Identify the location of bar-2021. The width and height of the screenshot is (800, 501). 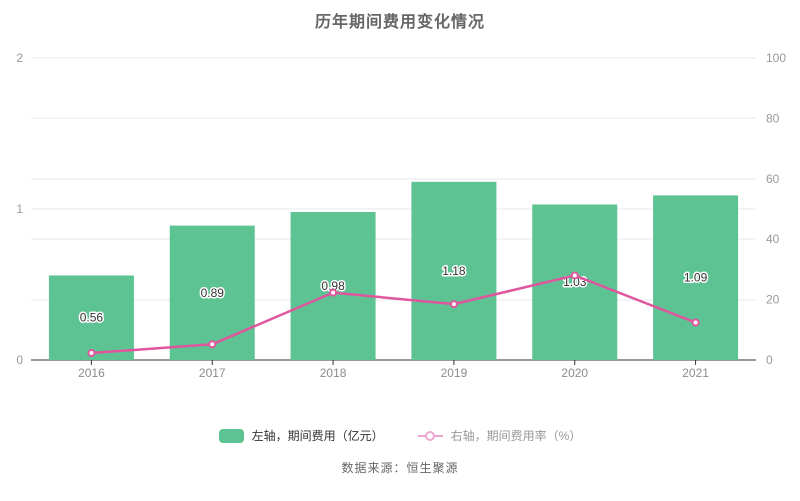
(696, 277).